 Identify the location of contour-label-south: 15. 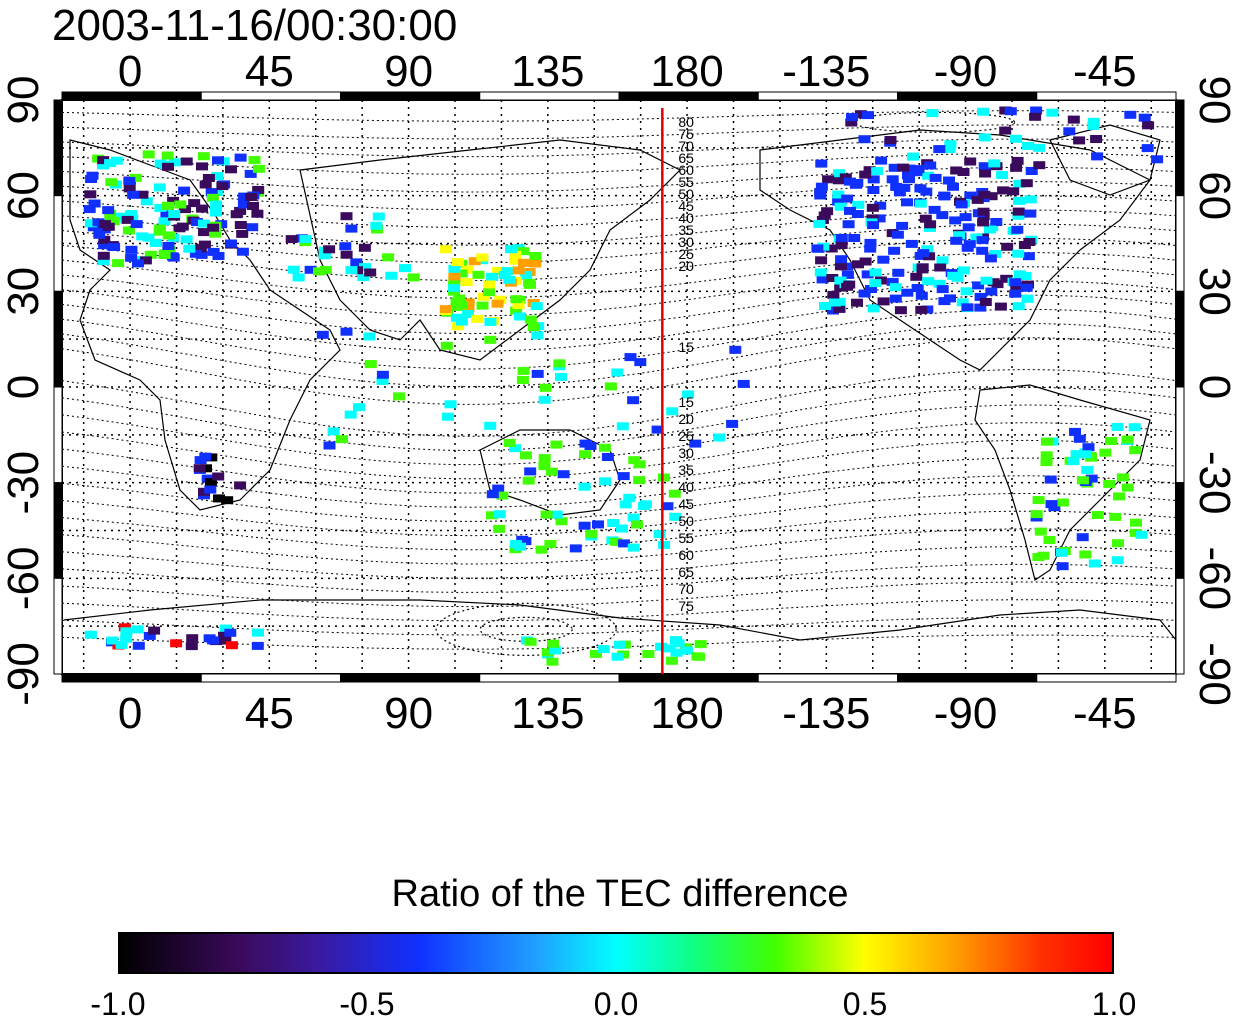
(686, 402).